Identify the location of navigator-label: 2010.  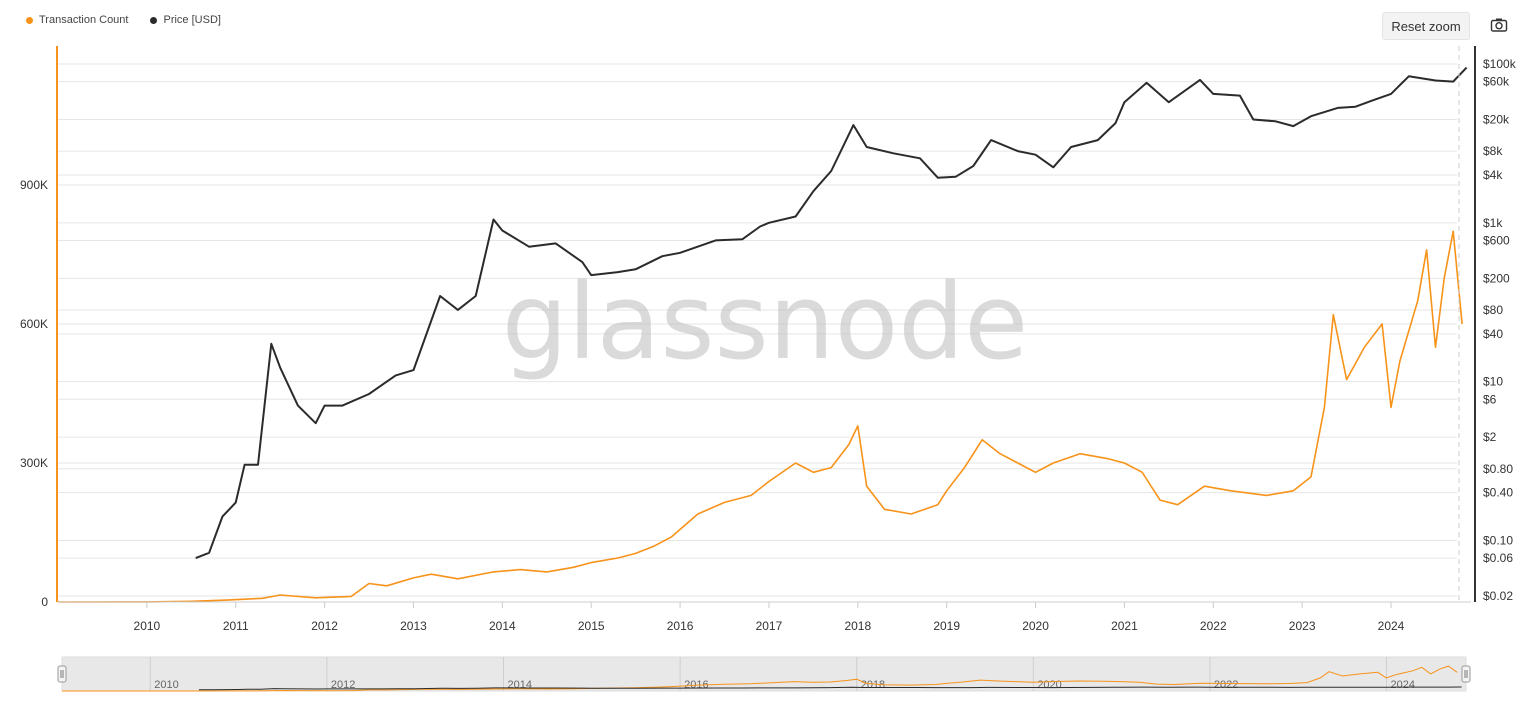
(166, 685).